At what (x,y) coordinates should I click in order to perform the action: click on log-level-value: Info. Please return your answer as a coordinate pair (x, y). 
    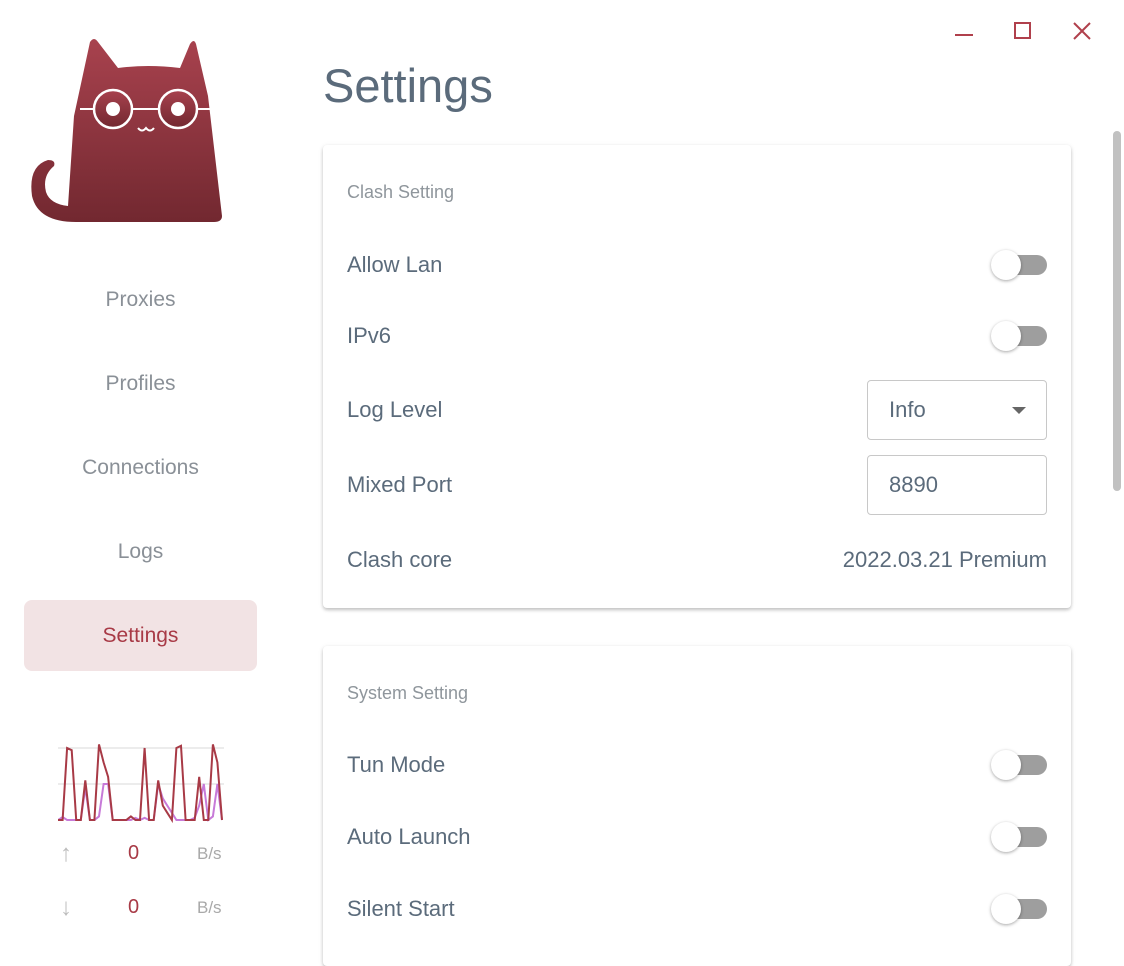
    Looking at the image, I should click on (907, 409).